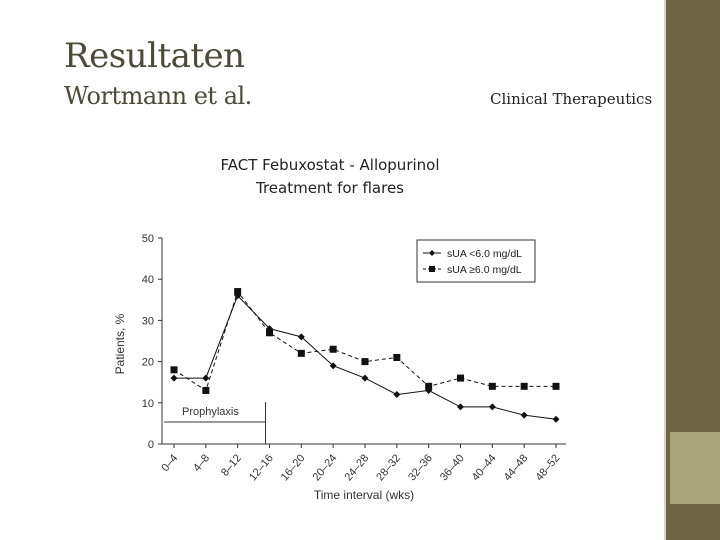  I want to click on x-tick-label: 16–20, so click(293, 467).